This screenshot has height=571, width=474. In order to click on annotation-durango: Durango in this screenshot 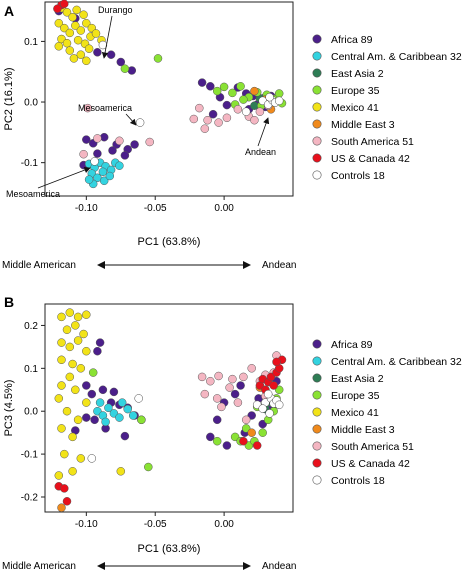, I will do `click(115, 10)`.